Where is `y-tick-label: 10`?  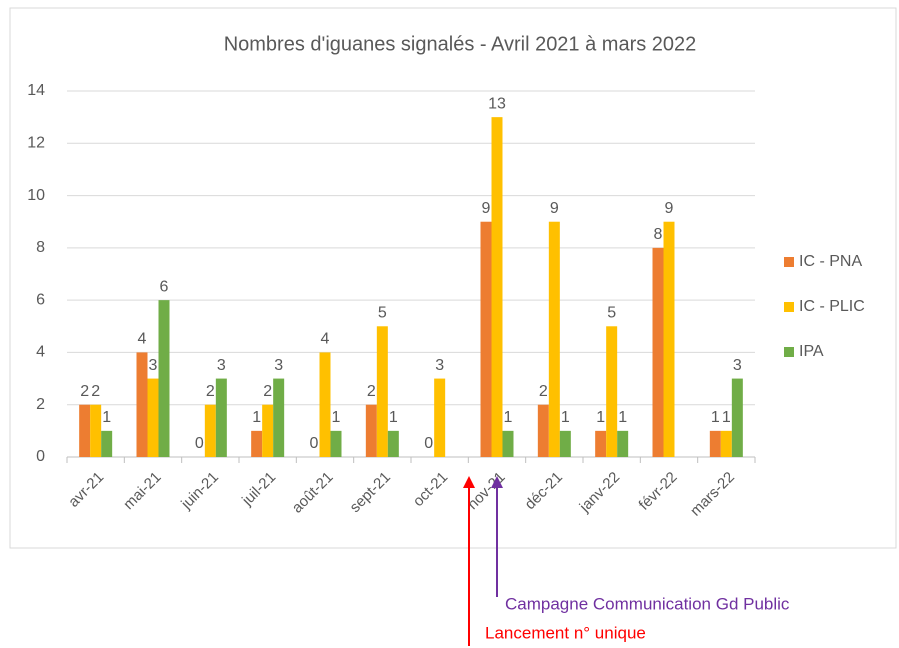
y-tick-label: 10 is located at coordinates (36, 195).